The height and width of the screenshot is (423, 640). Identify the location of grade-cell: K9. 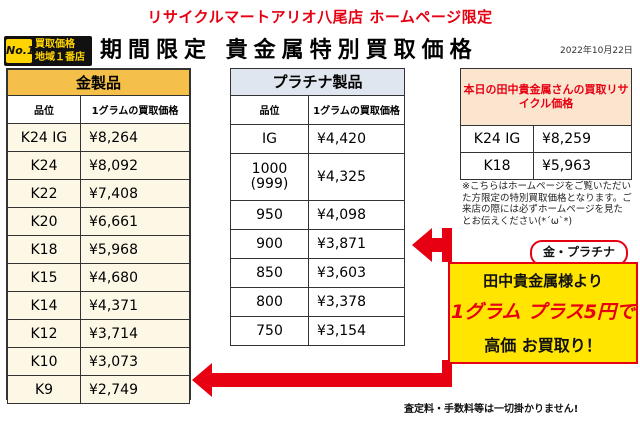
(44, 389).